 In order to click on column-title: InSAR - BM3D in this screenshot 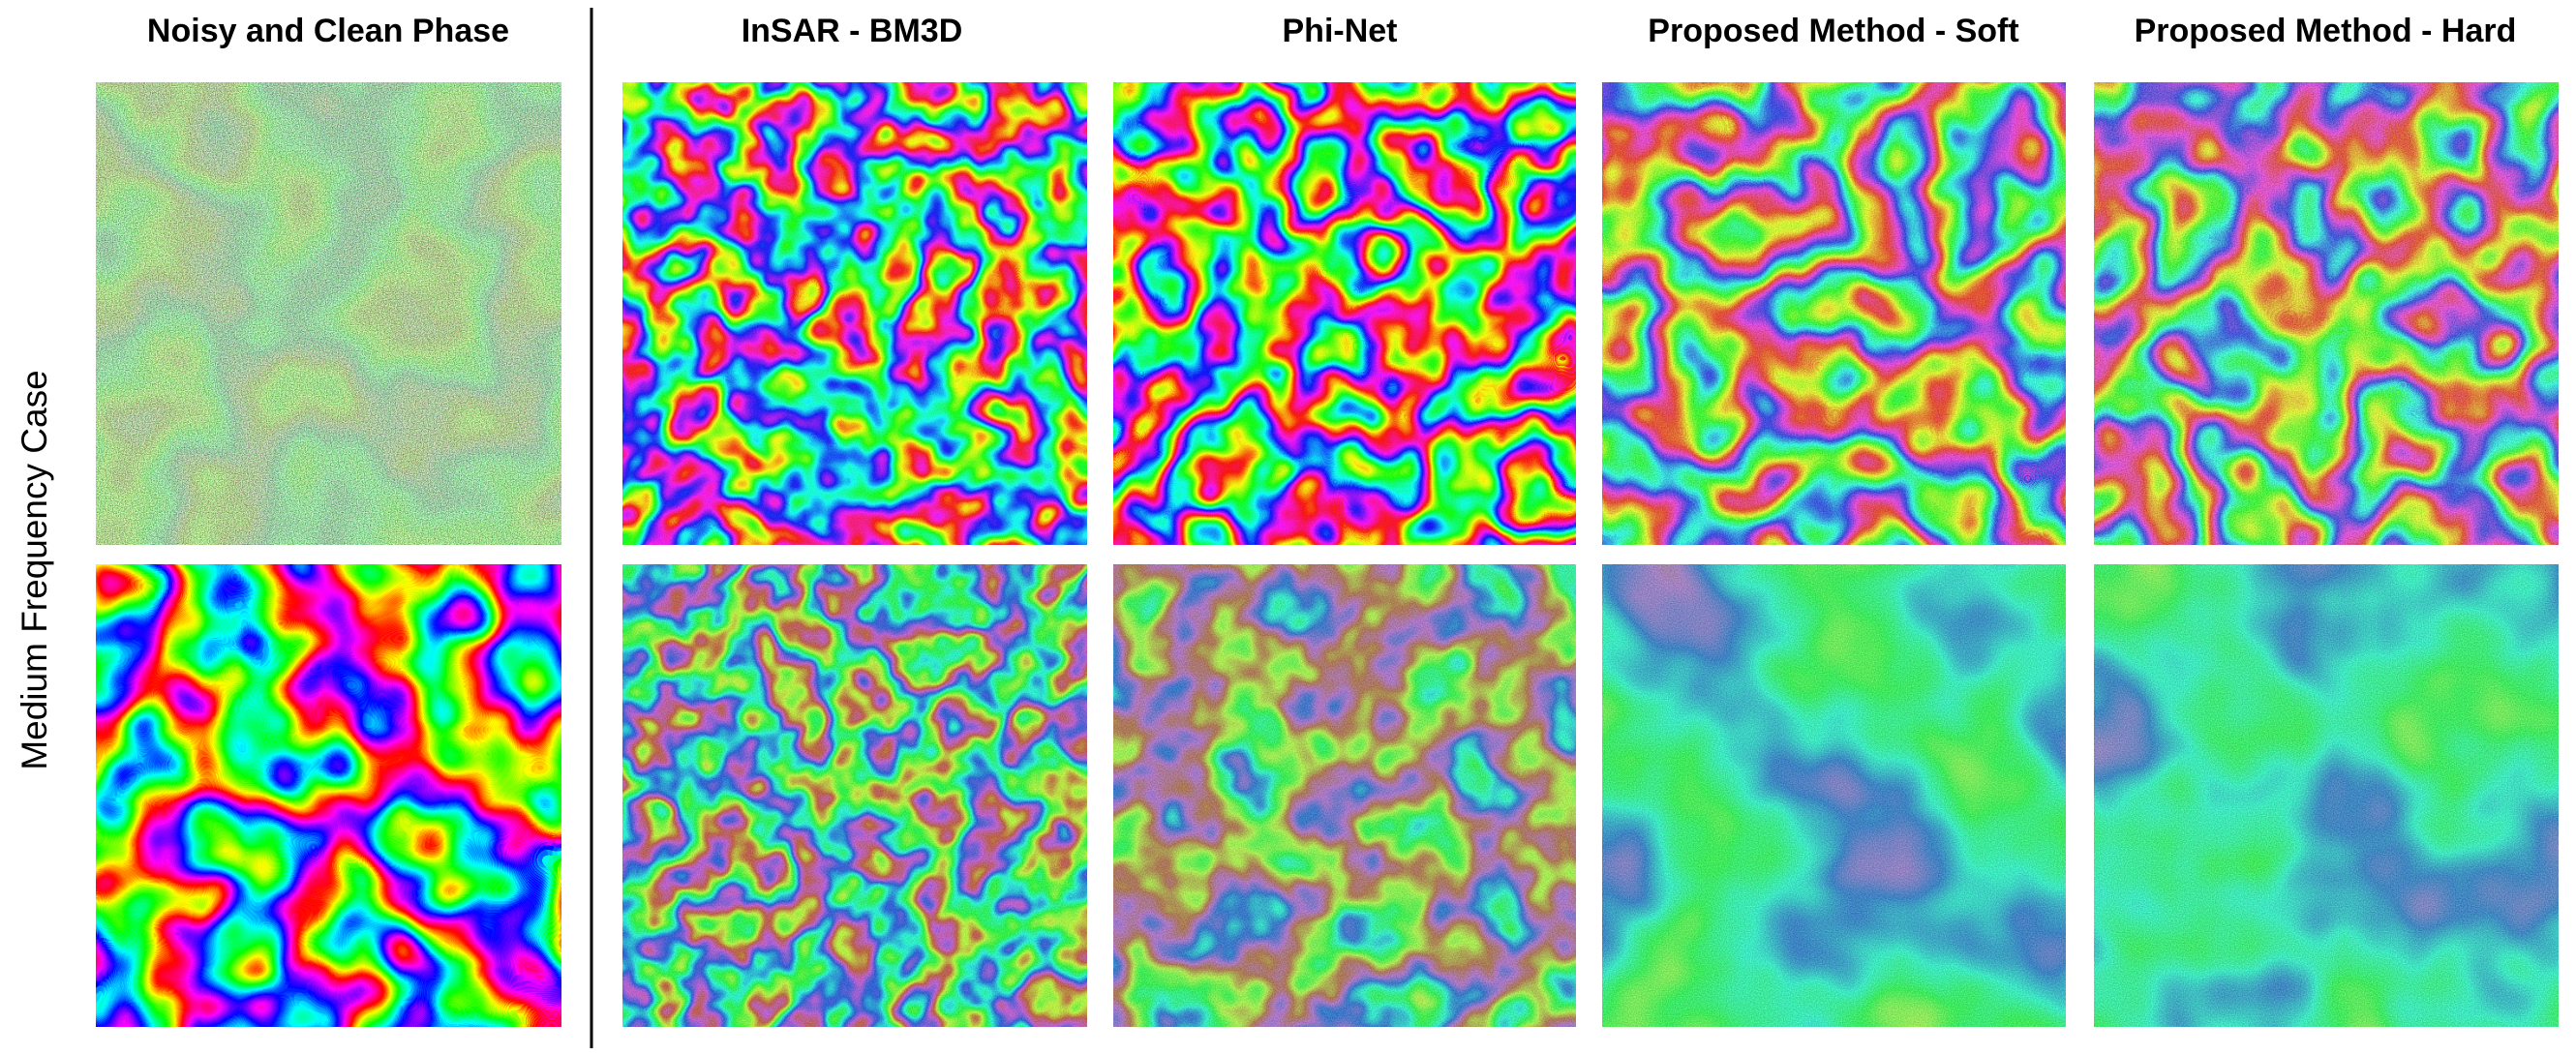, I will do `click(852, 31)`.